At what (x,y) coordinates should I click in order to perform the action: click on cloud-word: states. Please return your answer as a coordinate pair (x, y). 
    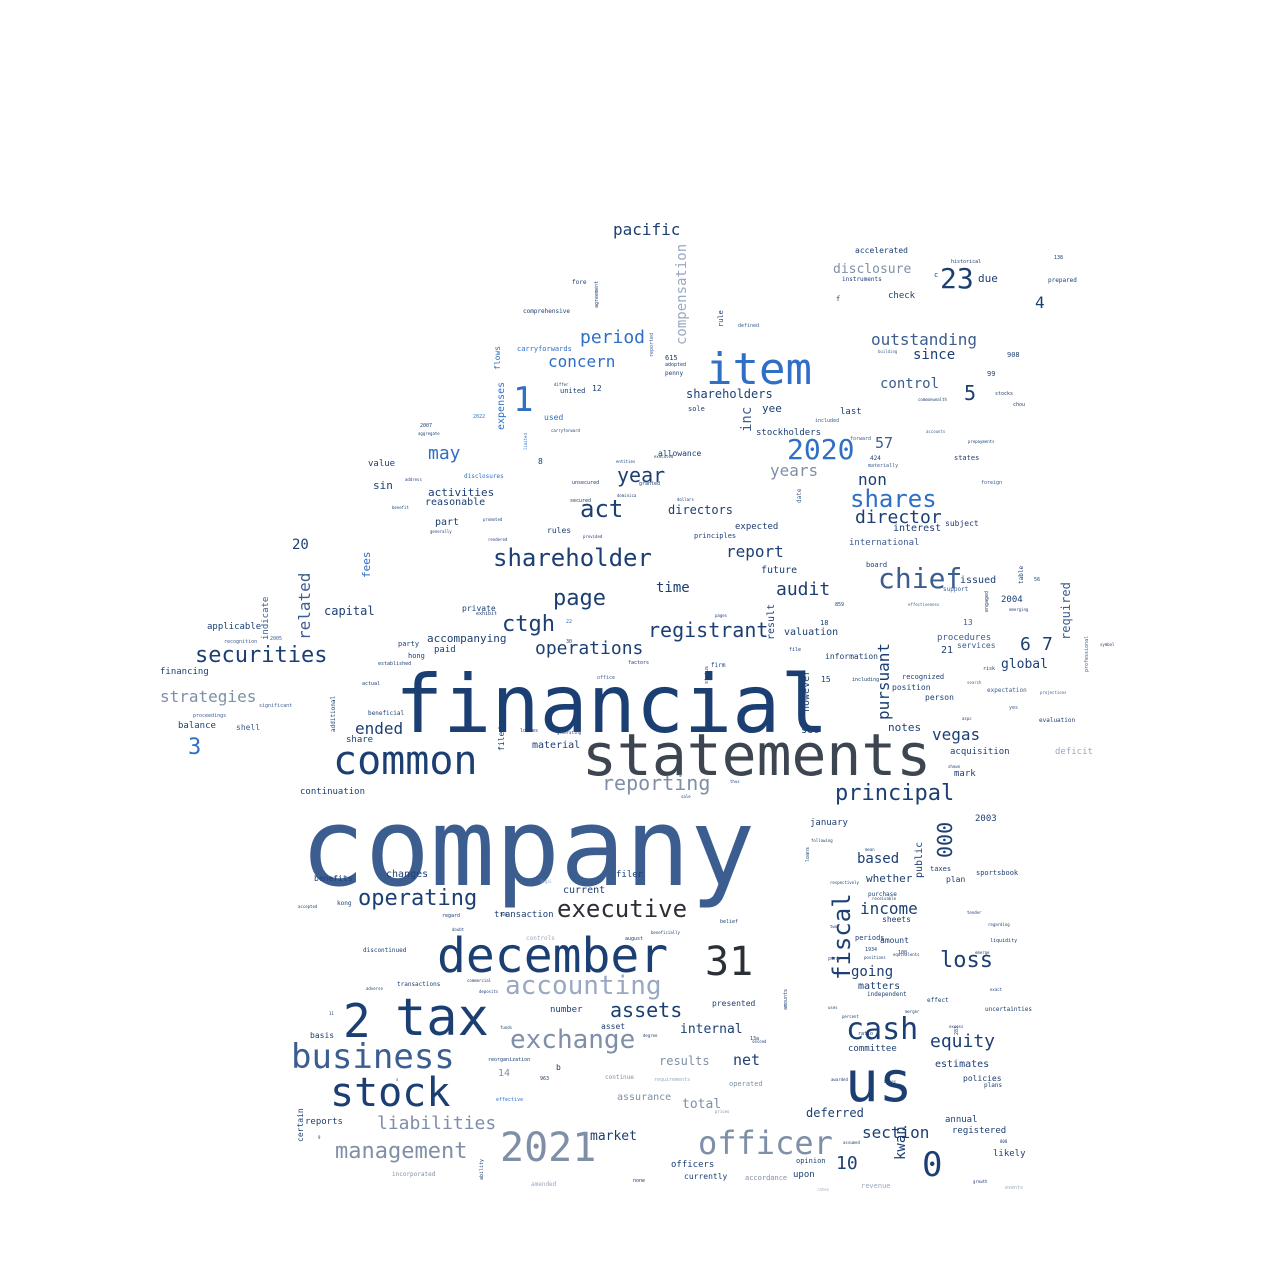
    Looking at the image, I should click on (967, 458).